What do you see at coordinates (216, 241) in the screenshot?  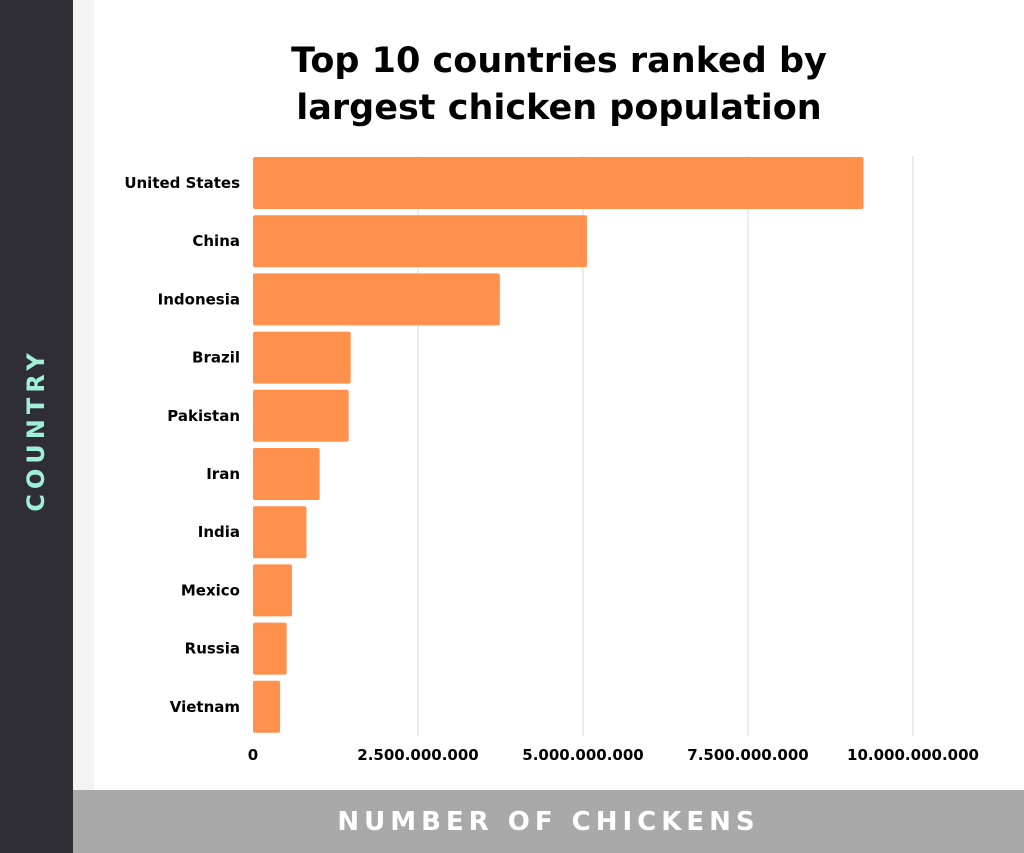 I see `category-label: China` at bounding box center [216, 241].